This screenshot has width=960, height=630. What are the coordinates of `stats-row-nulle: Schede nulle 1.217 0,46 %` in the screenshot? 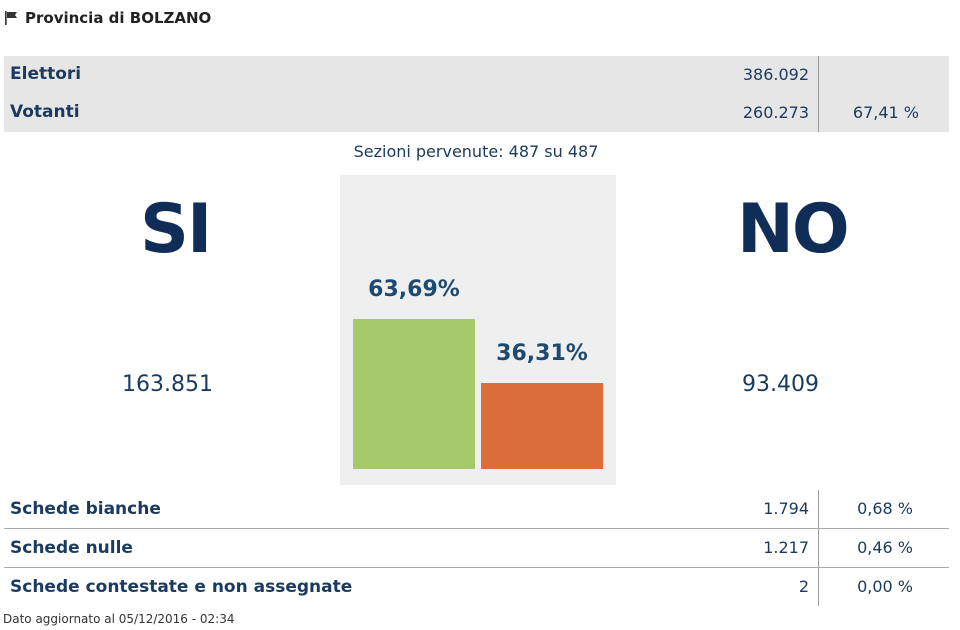 It's located at (476, 548).